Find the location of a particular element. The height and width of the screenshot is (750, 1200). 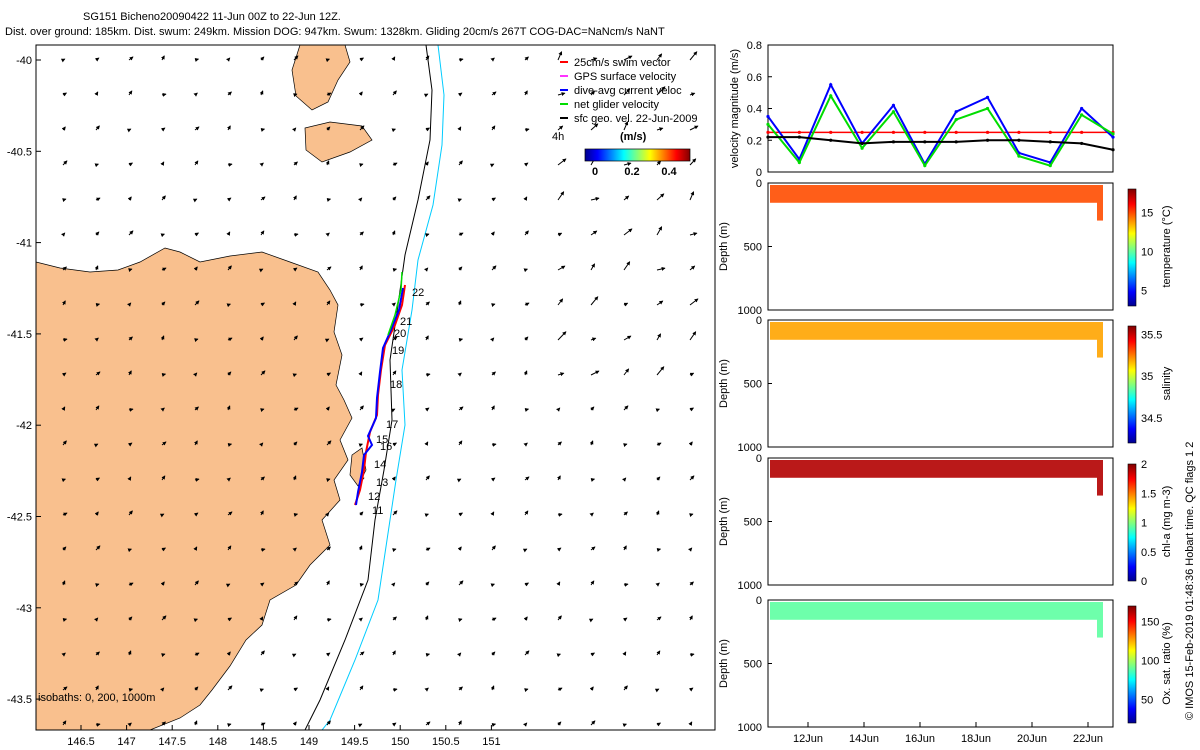

colorbar-label: chl-a (mg m-3) is located at coordinates (1167, 522).